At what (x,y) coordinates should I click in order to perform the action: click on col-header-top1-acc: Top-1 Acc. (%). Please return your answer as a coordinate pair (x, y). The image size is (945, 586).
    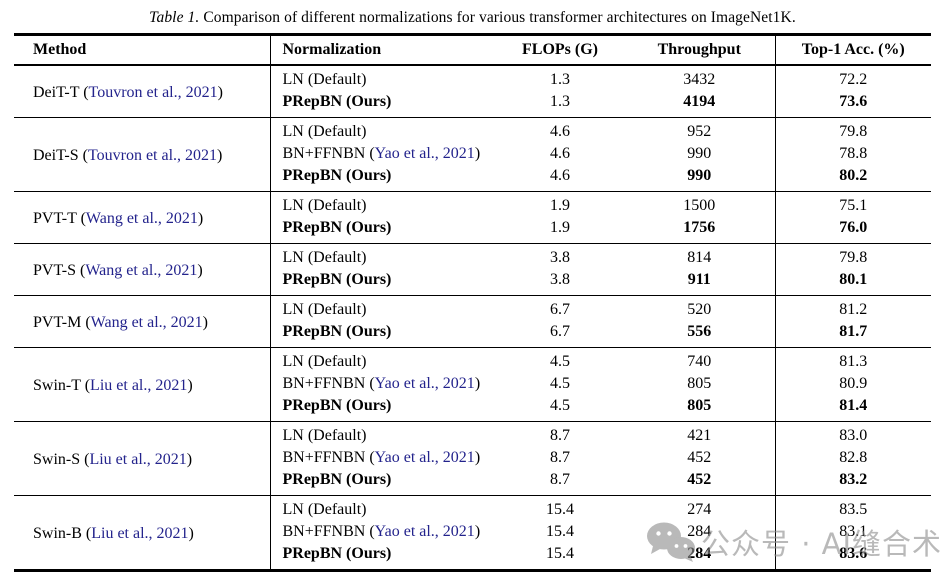
    Looking at the image, I should click on (852, 50).